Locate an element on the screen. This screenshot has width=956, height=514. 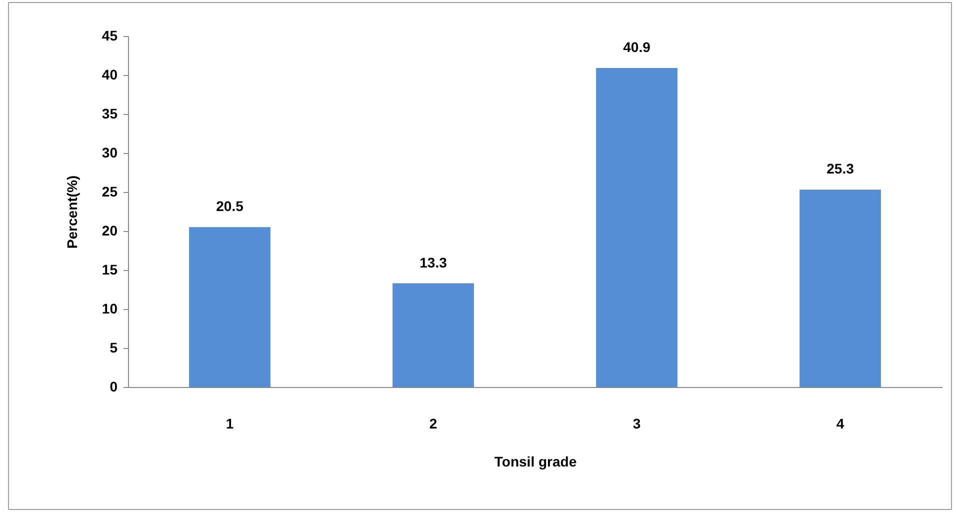
y-tick-label: 20 is located at coordinates (110, 230).